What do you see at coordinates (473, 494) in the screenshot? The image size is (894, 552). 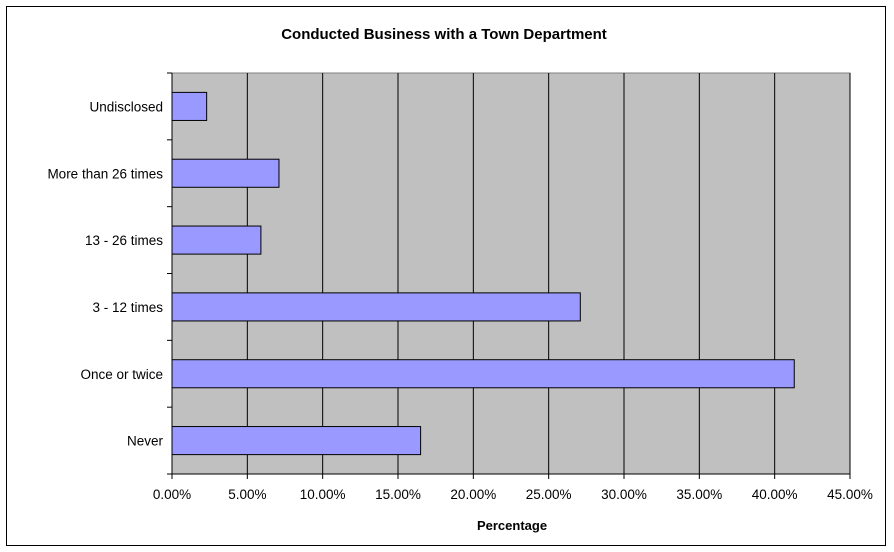 I see `x-tick-label: 20.00%` at bounding box center [473, 494].